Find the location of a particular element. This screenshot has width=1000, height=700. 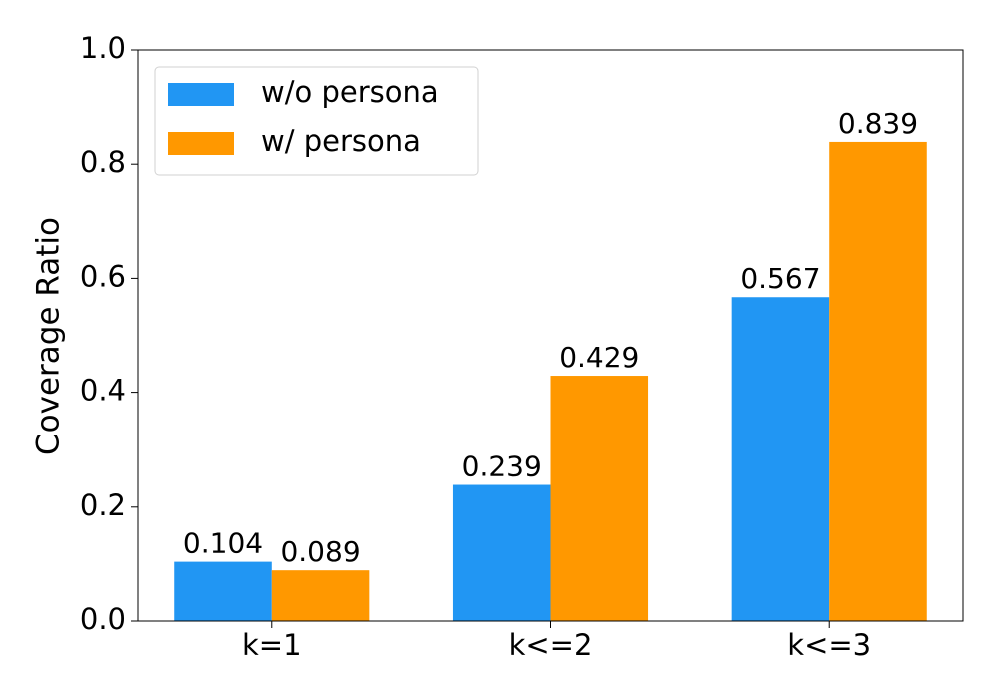

legend-label: w/ persona is located at coordinates (341, 141).